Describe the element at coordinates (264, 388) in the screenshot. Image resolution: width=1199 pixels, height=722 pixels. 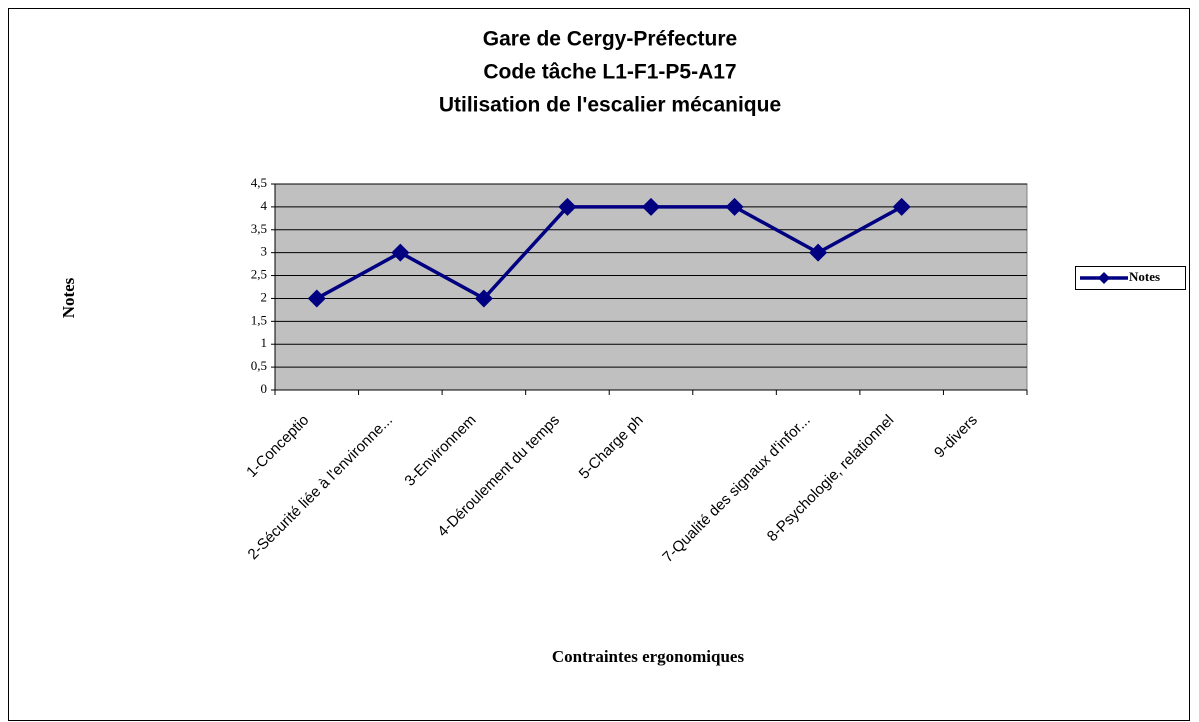
I see `y-tick-label: 0` at that location.